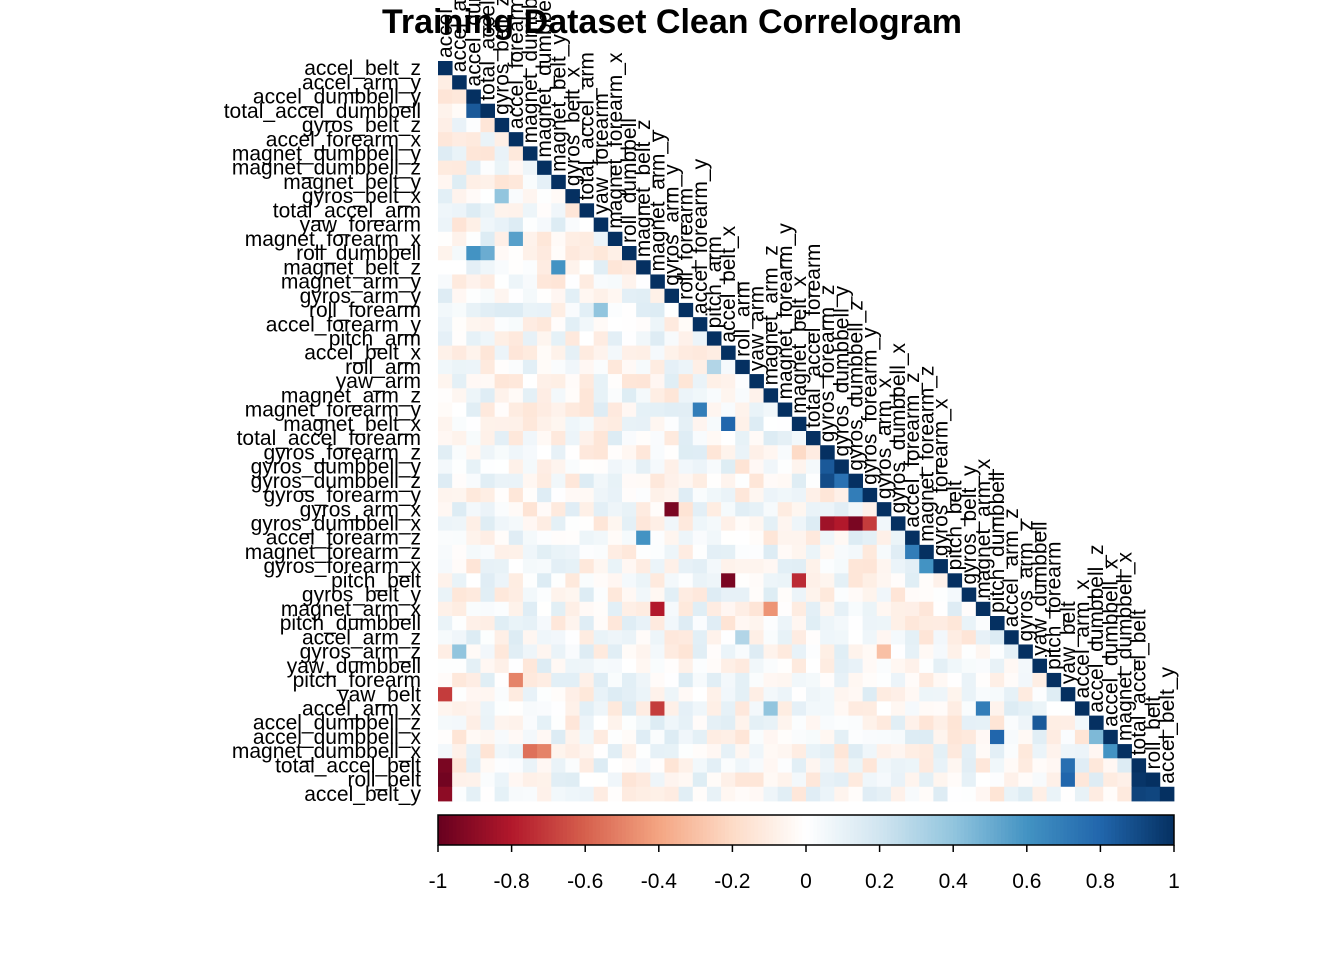 The height and width of the screenshot is (960, 1344). I want to click on column-label: yaw_arm, so click(756, 328).